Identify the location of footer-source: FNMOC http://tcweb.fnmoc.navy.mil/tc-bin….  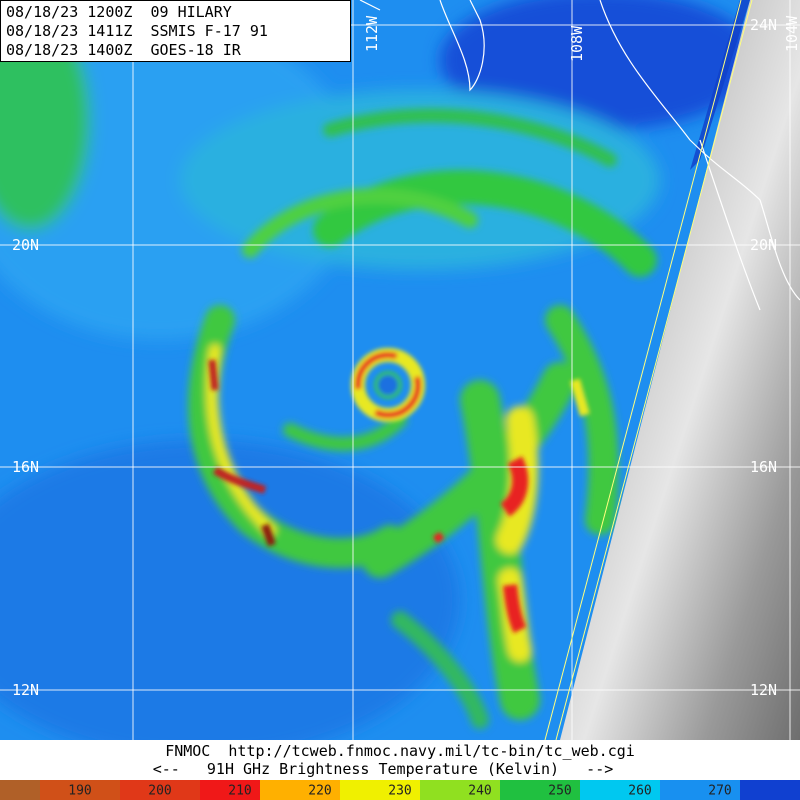
(400, 751).